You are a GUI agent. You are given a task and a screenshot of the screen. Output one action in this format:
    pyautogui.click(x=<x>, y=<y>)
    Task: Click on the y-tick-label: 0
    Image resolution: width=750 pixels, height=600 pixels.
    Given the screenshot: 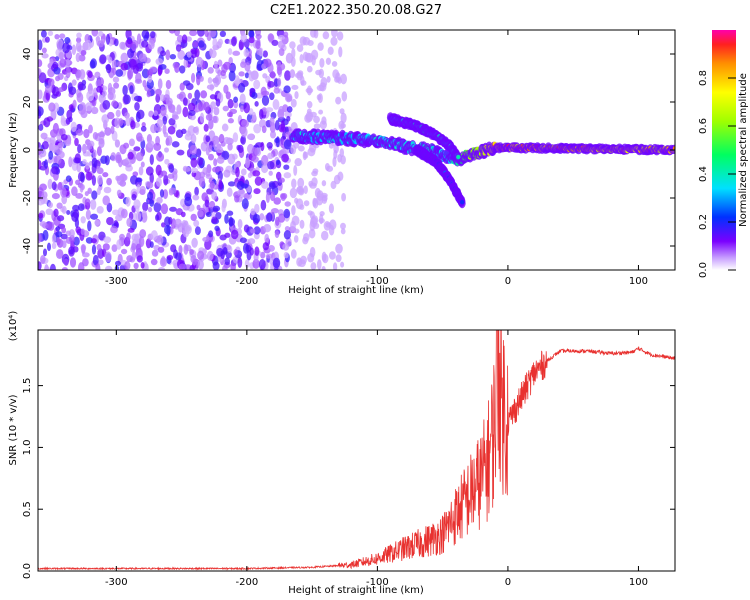 What is the action you would take?
    pyautogui.click(x=27, y=150)
    